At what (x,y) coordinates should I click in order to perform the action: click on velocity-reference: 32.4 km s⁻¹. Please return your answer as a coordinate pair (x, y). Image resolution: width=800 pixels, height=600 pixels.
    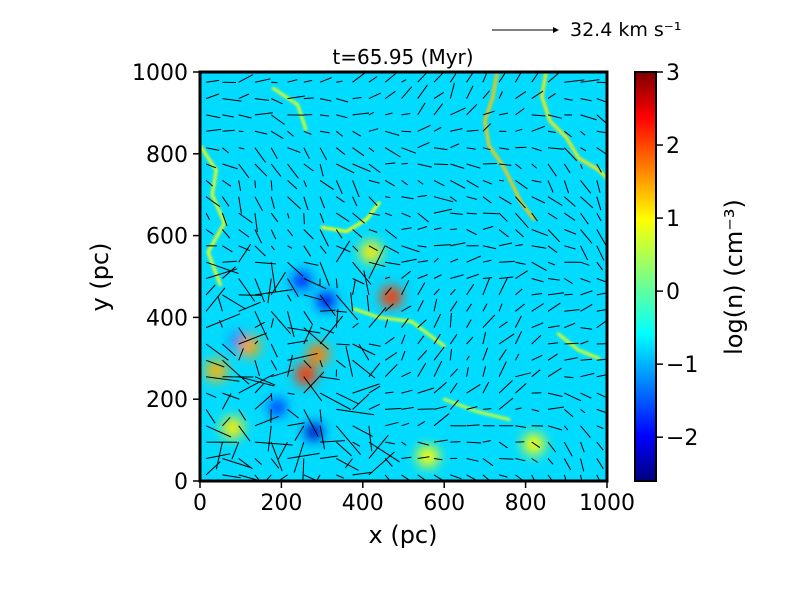
    Looking at the image, I should click on (586, 30).